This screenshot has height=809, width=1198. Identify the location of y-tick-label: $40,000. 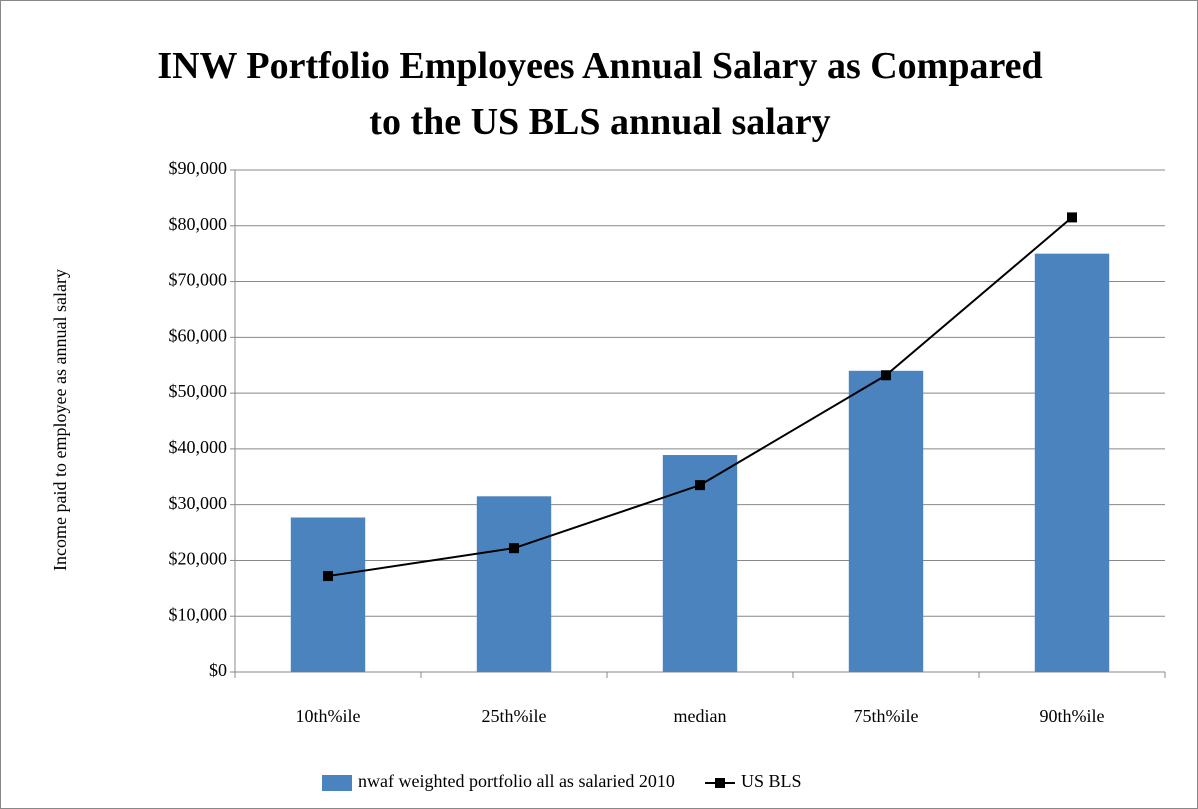
(198, 447).